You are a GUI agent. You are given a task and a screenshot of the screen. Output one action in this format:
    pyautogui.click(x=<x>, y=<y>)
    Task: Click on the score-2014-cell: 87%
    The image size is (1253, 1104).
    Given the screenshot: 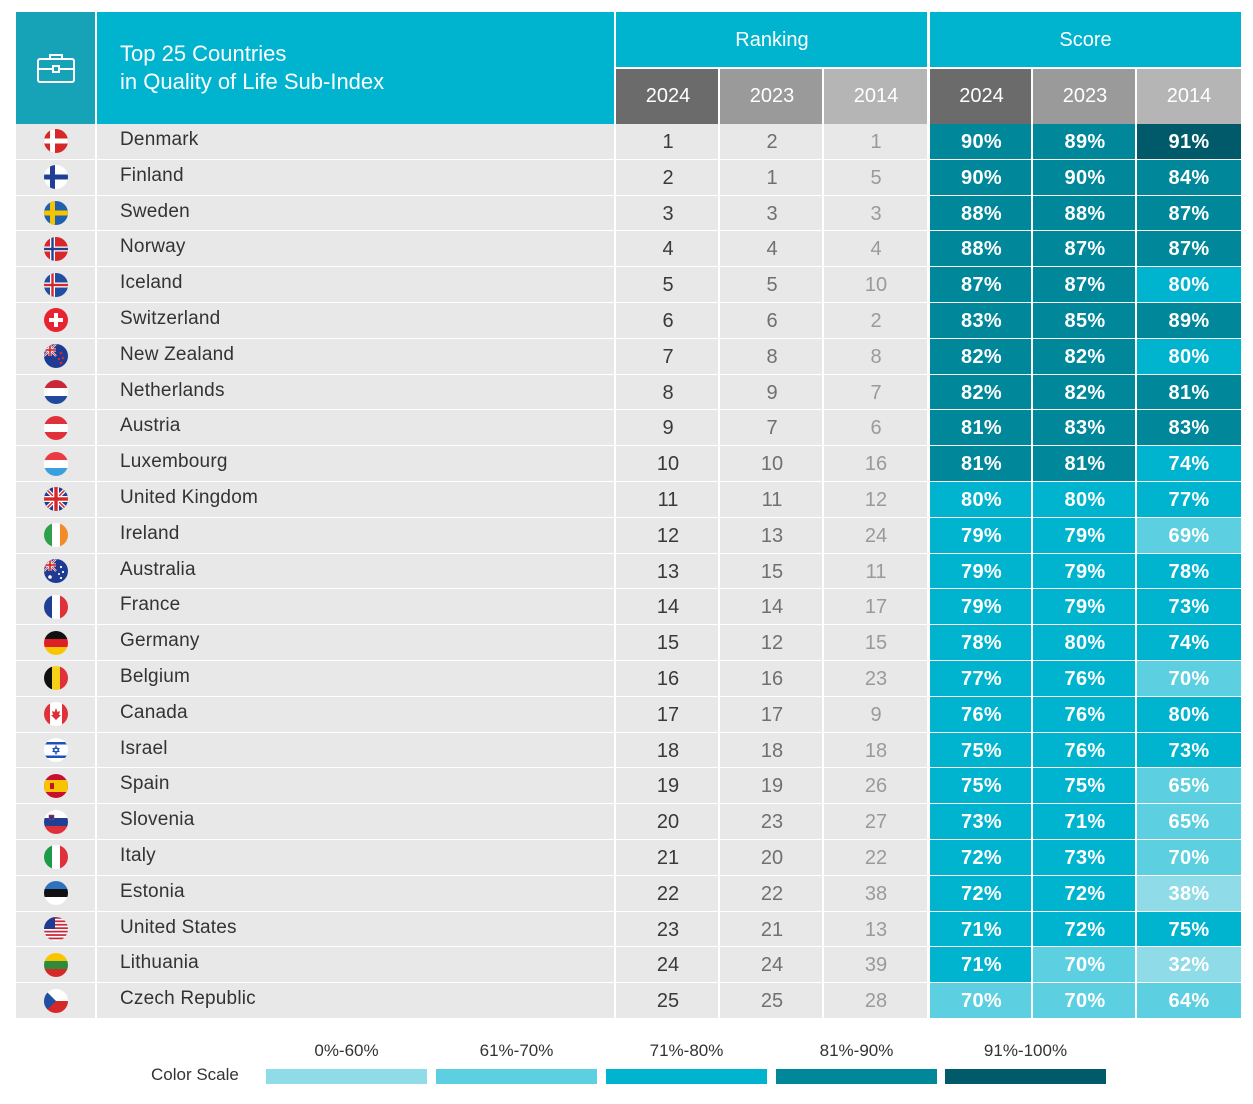 What is the action you would take?
    pyautogui.click(x=1189, y=249)
    